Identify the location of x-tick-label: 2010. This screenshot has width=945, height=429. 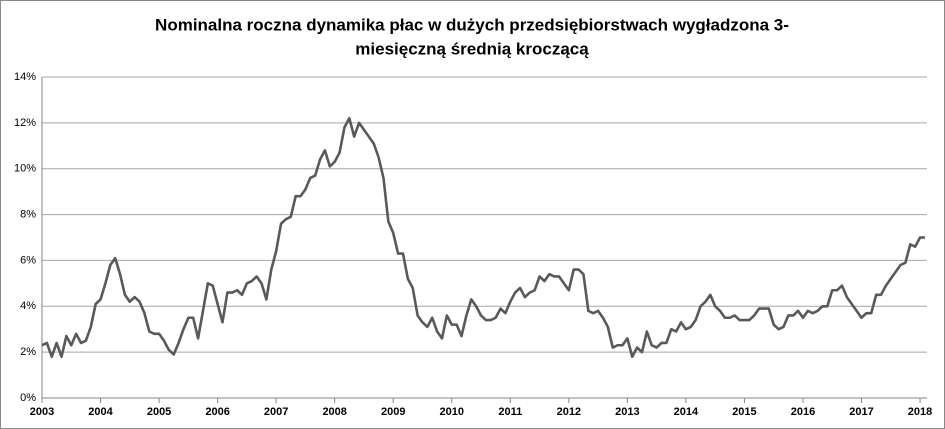
(452, 412).